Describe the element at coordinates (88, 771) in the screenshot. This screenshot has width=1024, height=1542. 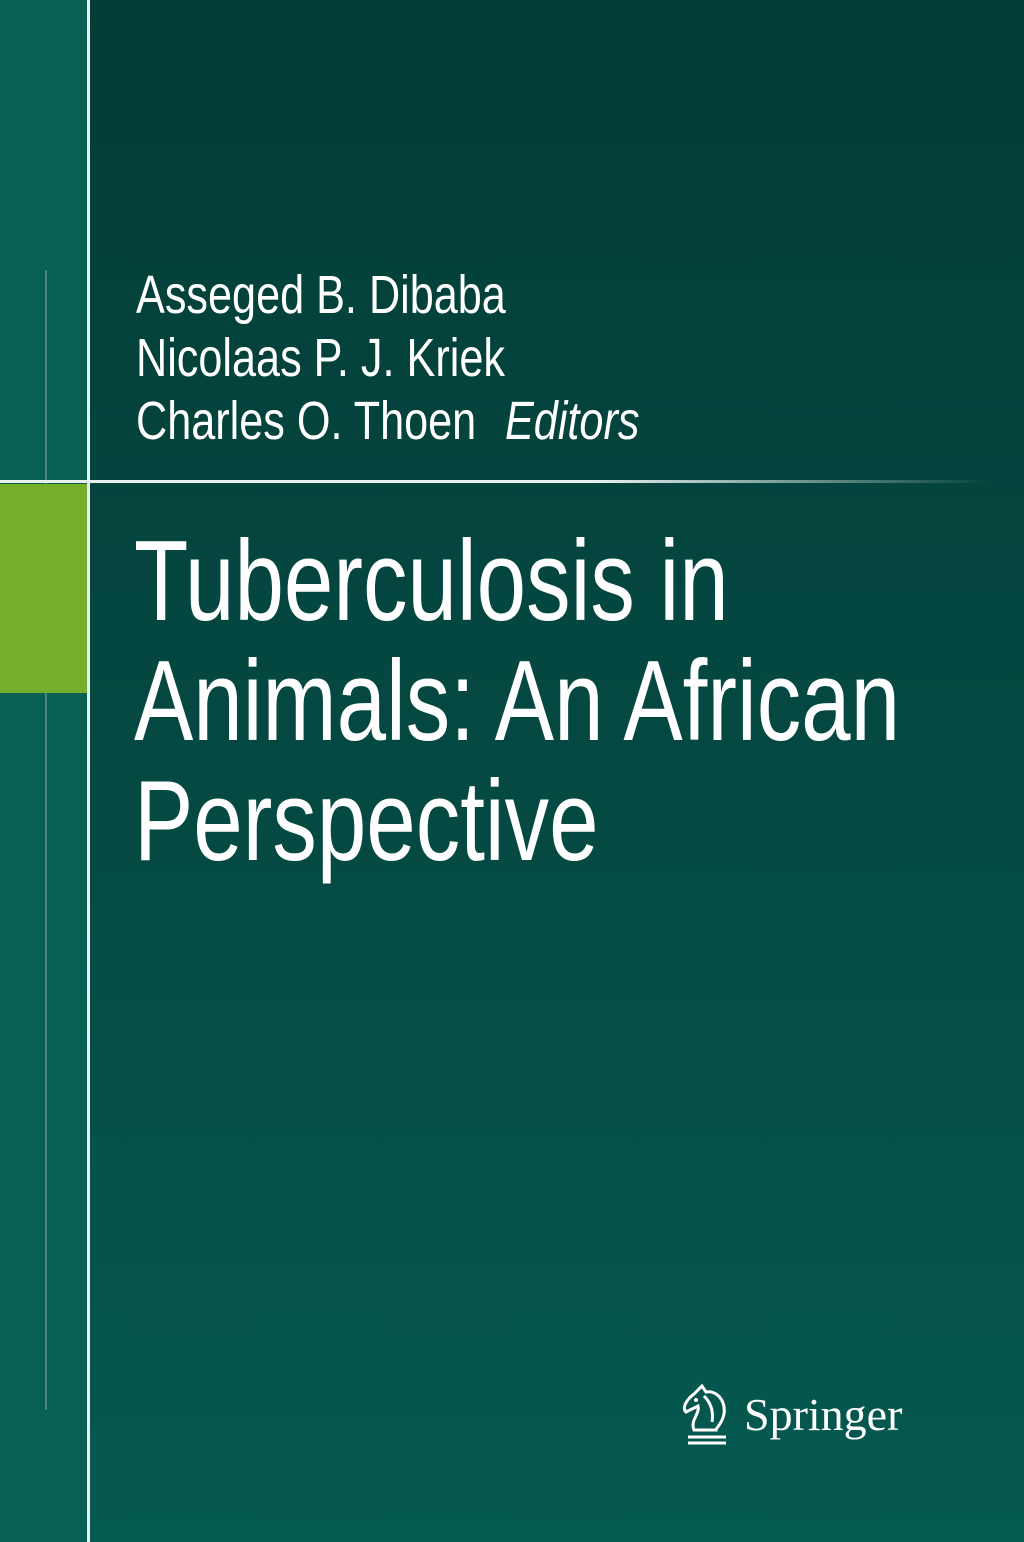
I see `vertical-rule` at that location.